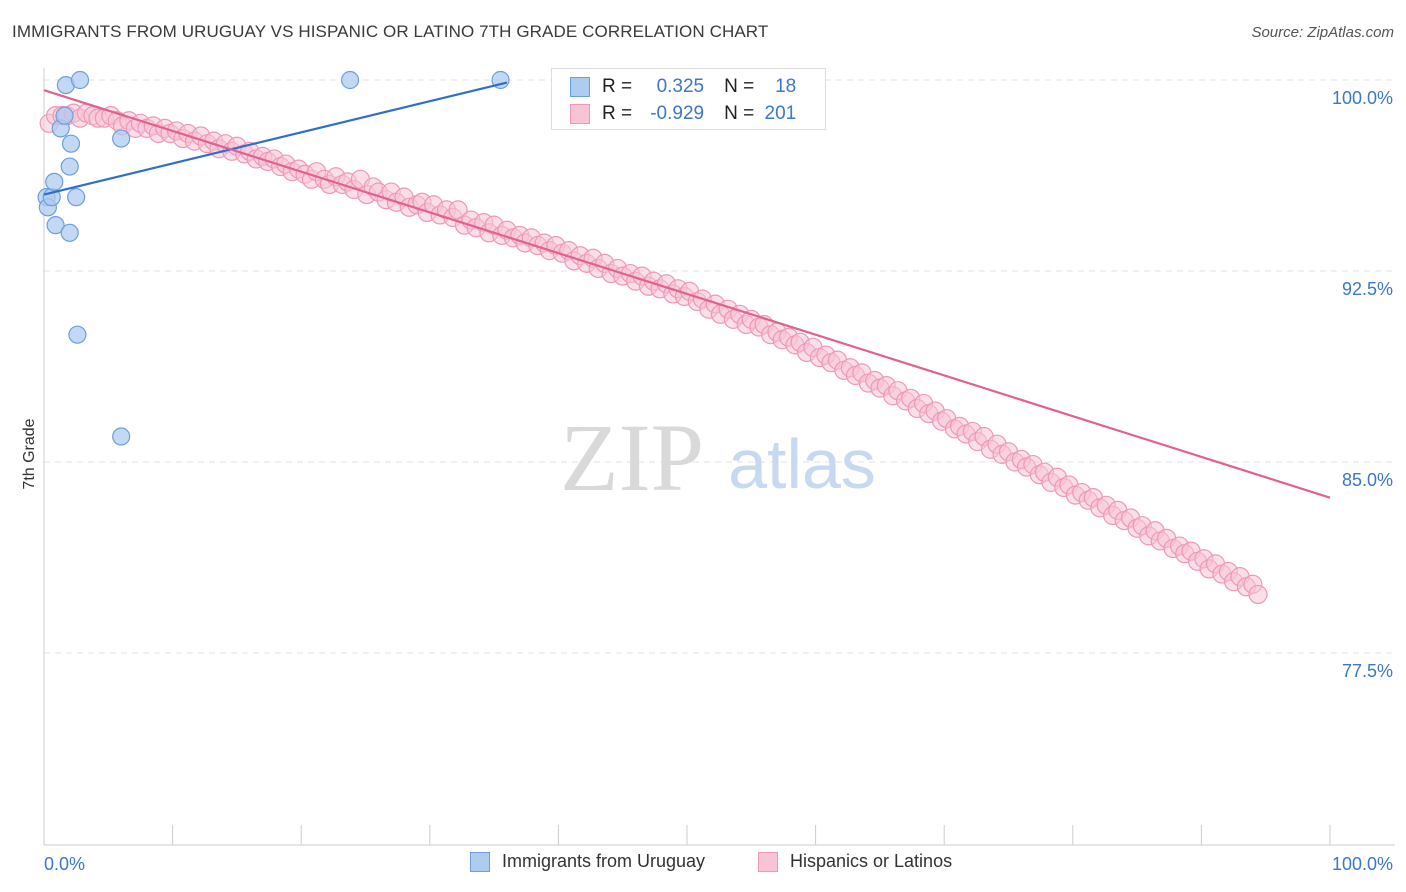  I want to click on watermark-atlas: atlas, so click(802, 464).